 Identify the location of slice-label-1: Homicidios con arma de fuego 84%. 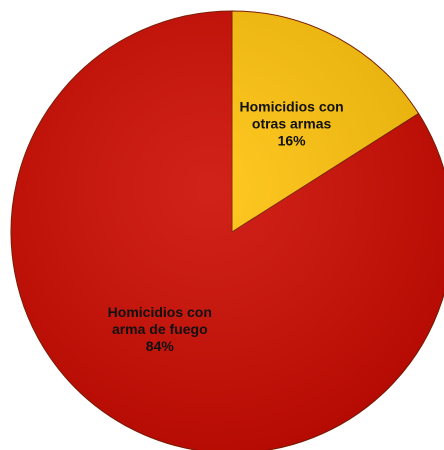
(160, 329).